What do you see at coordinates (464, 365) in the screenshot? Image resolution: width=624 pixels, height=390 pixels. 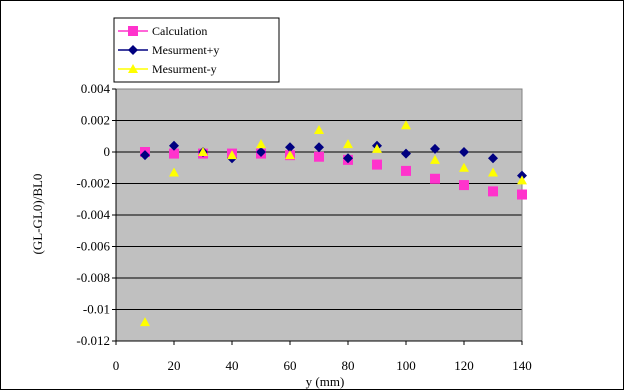 I see `x-tick-label: 120` at bounding box center [464, 365].